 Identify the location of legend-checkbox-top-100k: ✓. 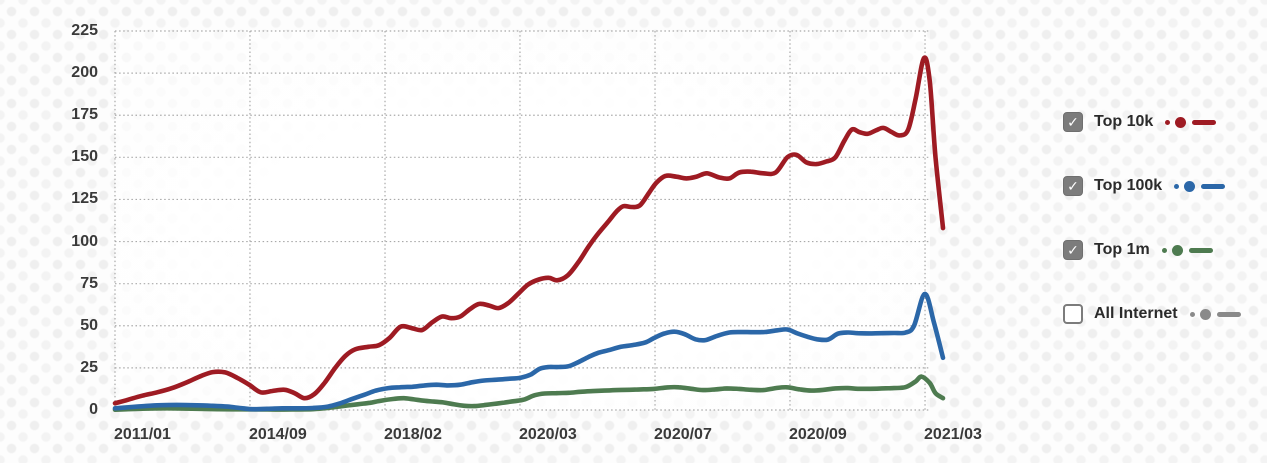
(1073, 186).